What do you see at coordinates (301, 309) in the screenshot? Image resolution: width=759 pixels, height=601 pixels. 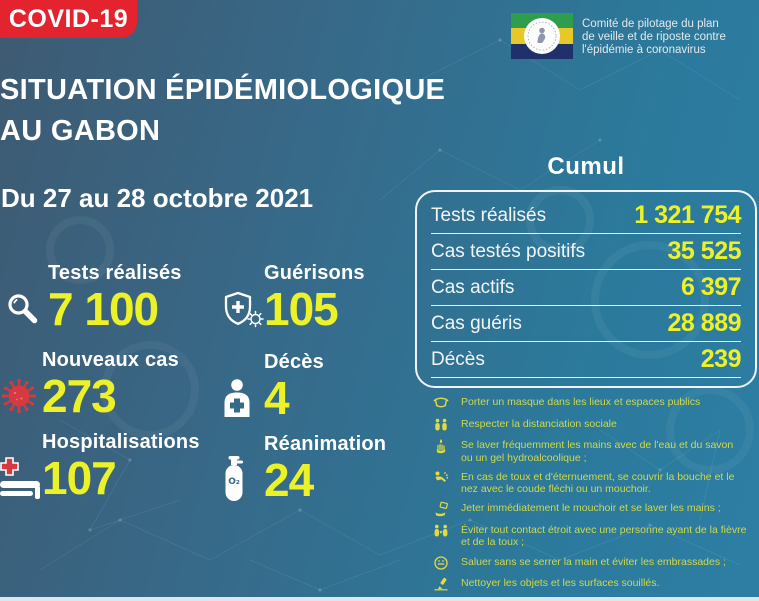 I see `stat-value: 105` at bounding box center [301, 309].